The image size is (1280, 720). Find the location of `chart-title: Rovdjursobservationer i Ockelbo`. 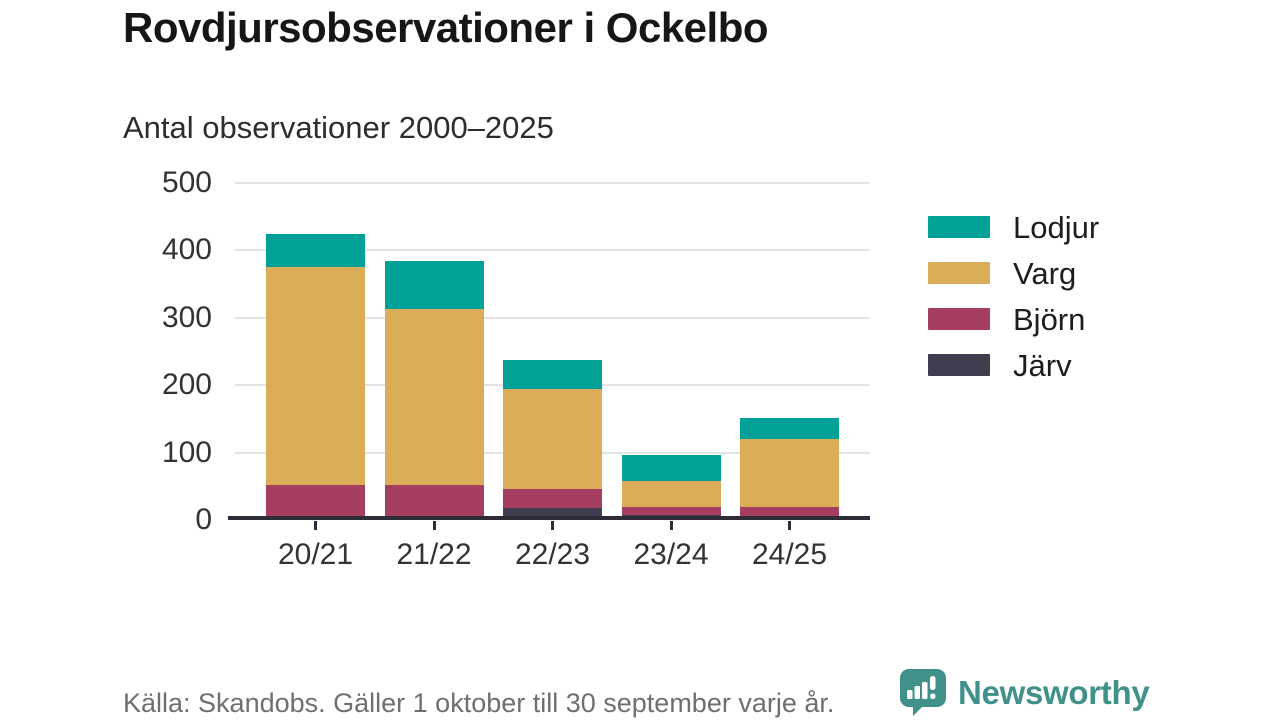

chart-title: Rovdjursobservationer i Ockelbo is located at coordinates (446, 27).